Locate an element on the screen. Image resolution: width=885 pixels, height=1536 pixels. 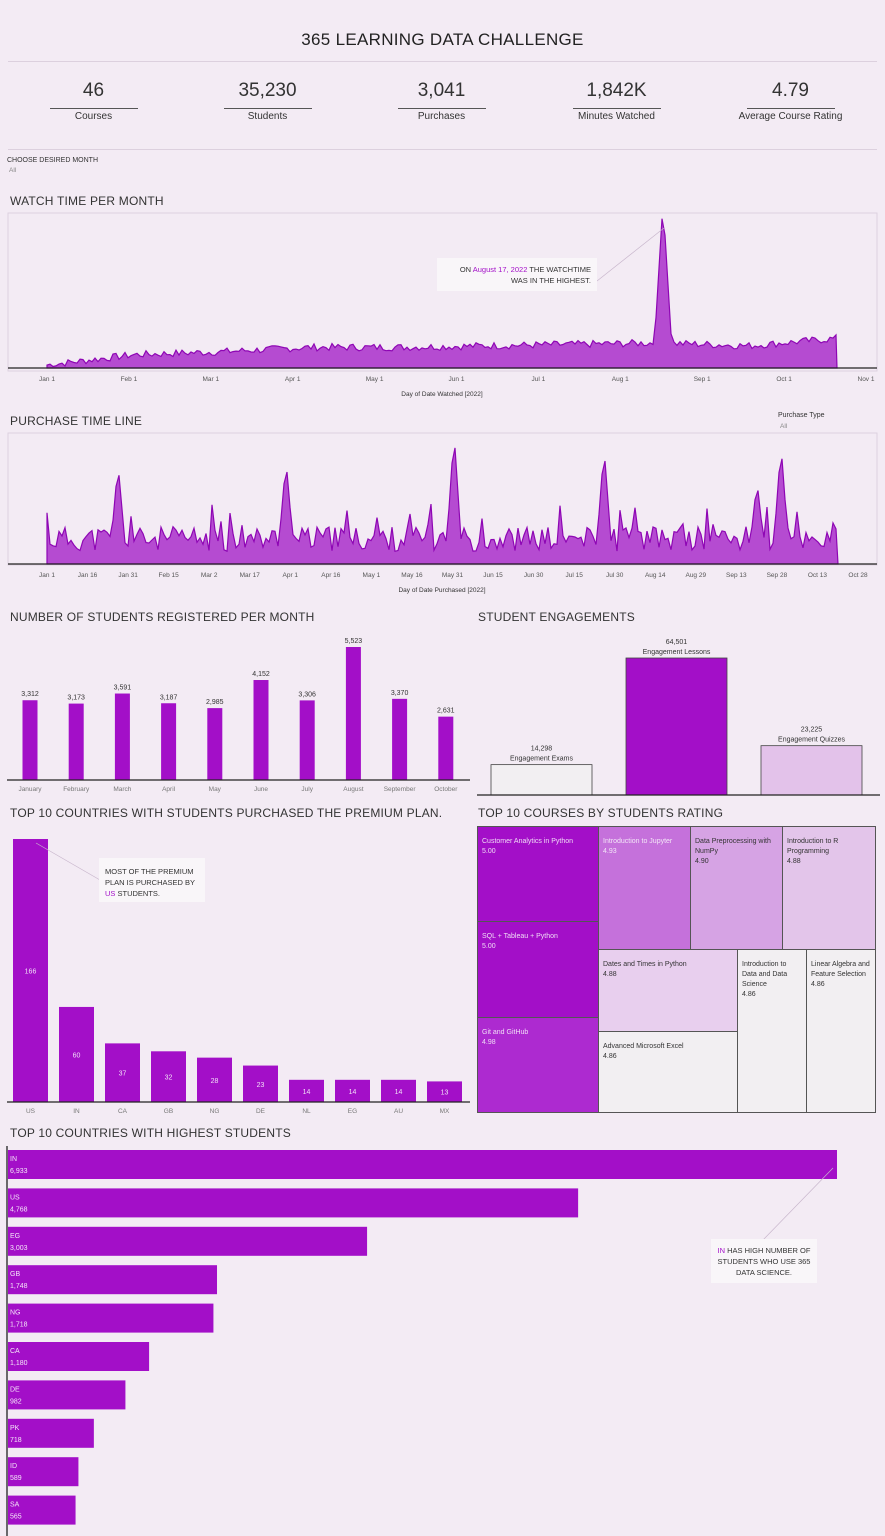
treemap-cell: Customer Analytics in Python 5.00 is located at coordinates (538, 874).